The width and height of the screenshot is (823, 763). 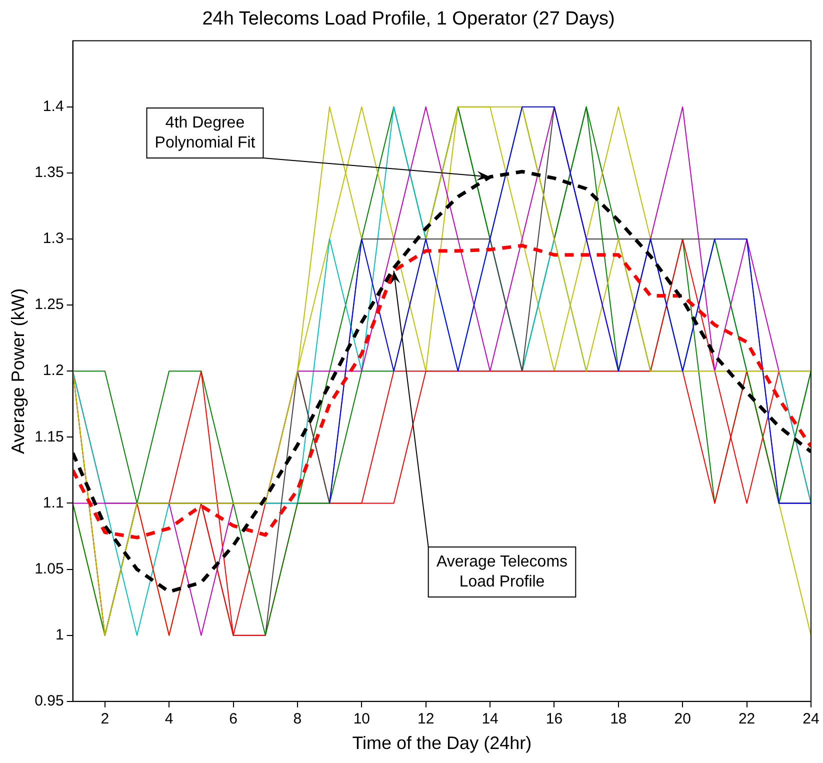 What do you see at coordinates (811, 719) in the screenshot?
I see `x-tick-label: 24` at bounding box center [811, 719].